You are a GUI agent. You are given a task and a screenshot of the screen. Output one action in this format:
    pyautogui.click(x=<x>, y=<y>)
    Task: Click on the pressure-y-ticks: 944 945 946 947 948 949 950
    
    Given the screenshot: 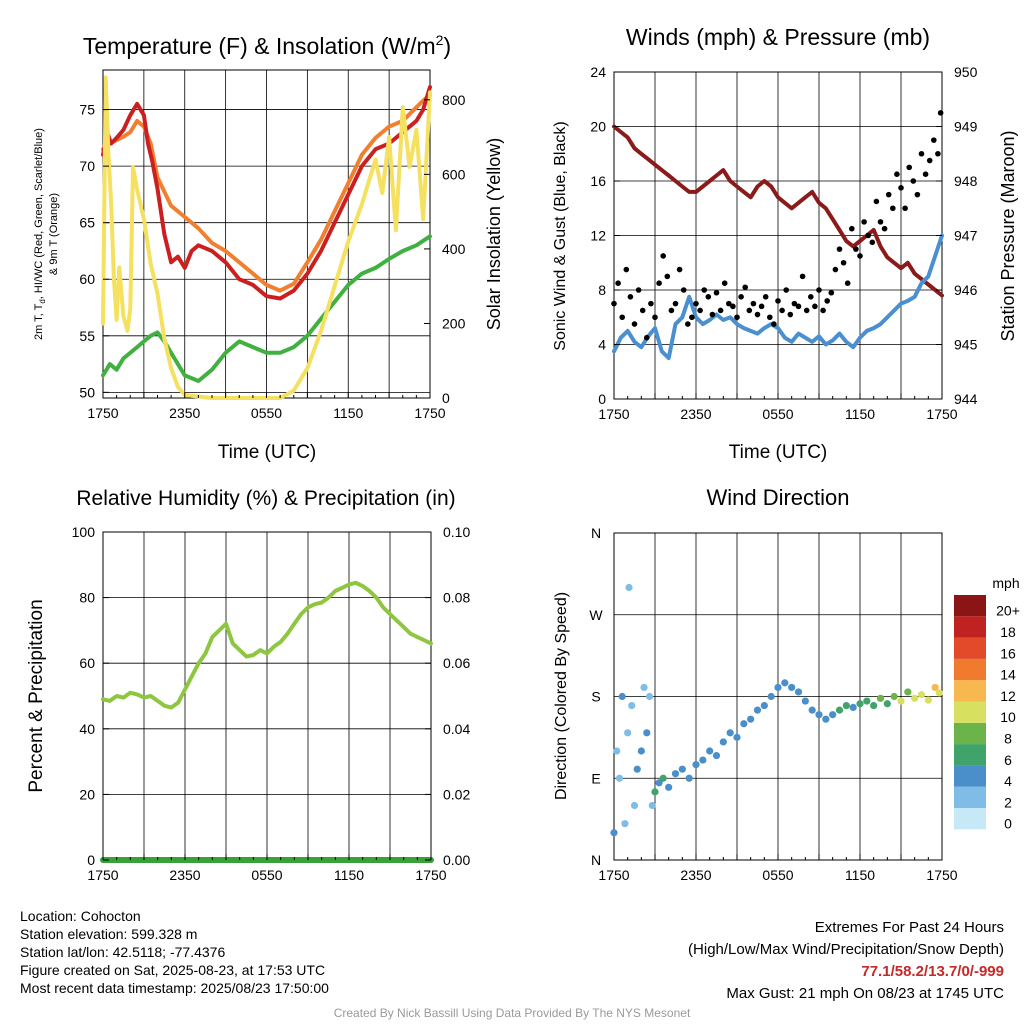 What is the action you would take?
    pyautogui.click(x=957, y=235)
    